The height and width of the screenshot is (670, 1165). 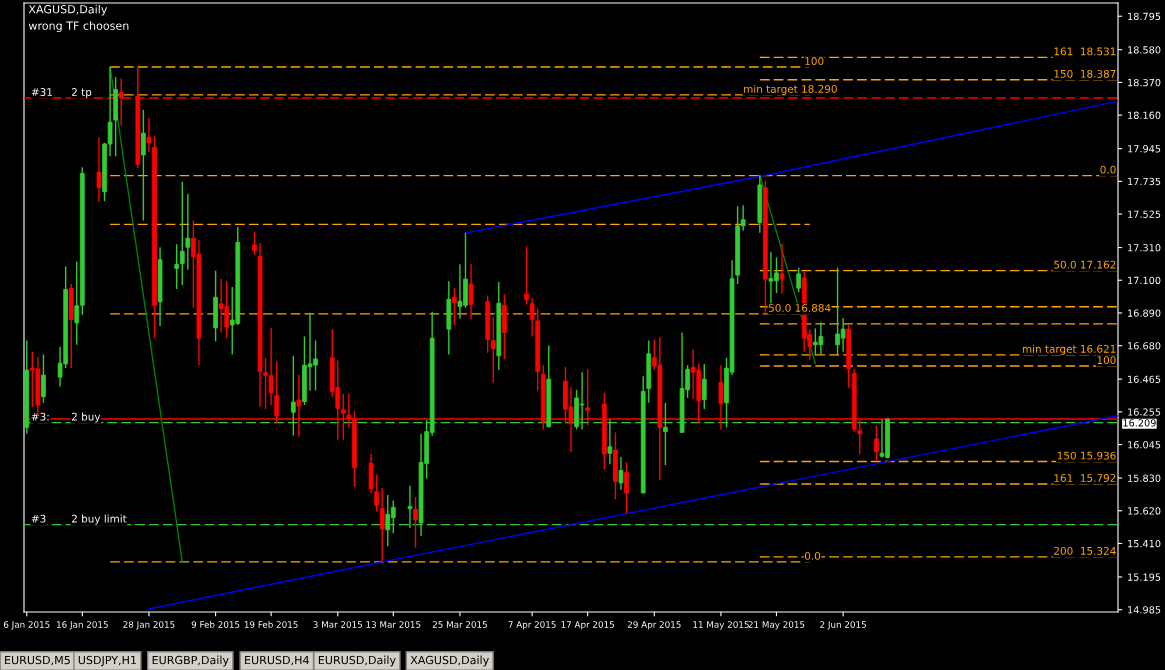 I want to click on text: wrong TF choosen, so click(x=78, y=27).